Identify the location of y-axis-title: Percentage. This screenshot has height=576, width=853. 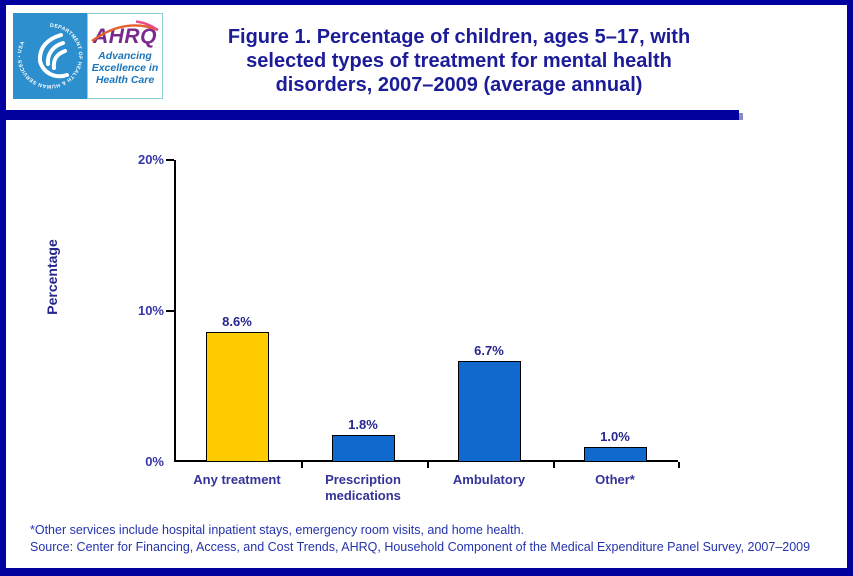
(52, 277).